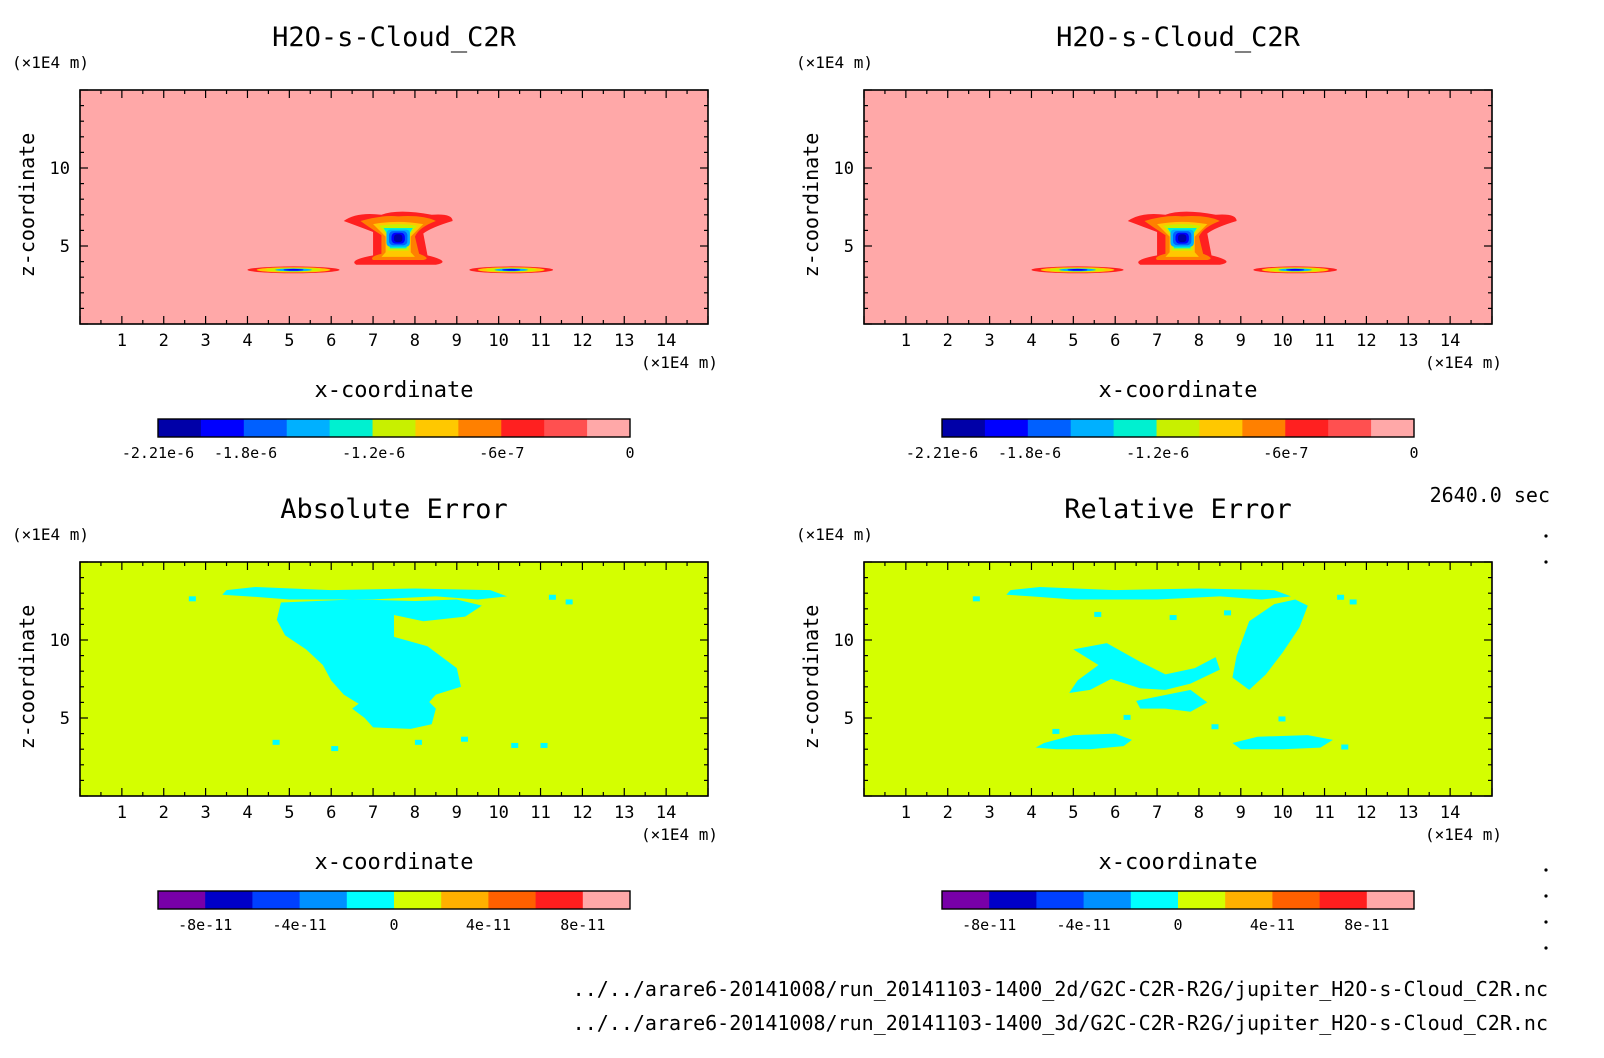 This screenshot has height=1058, width=1604. What do you see at coordinates (205, 813) in the screenshot?
I see `x-tick-label: 3` at bounding box center [205, 813].